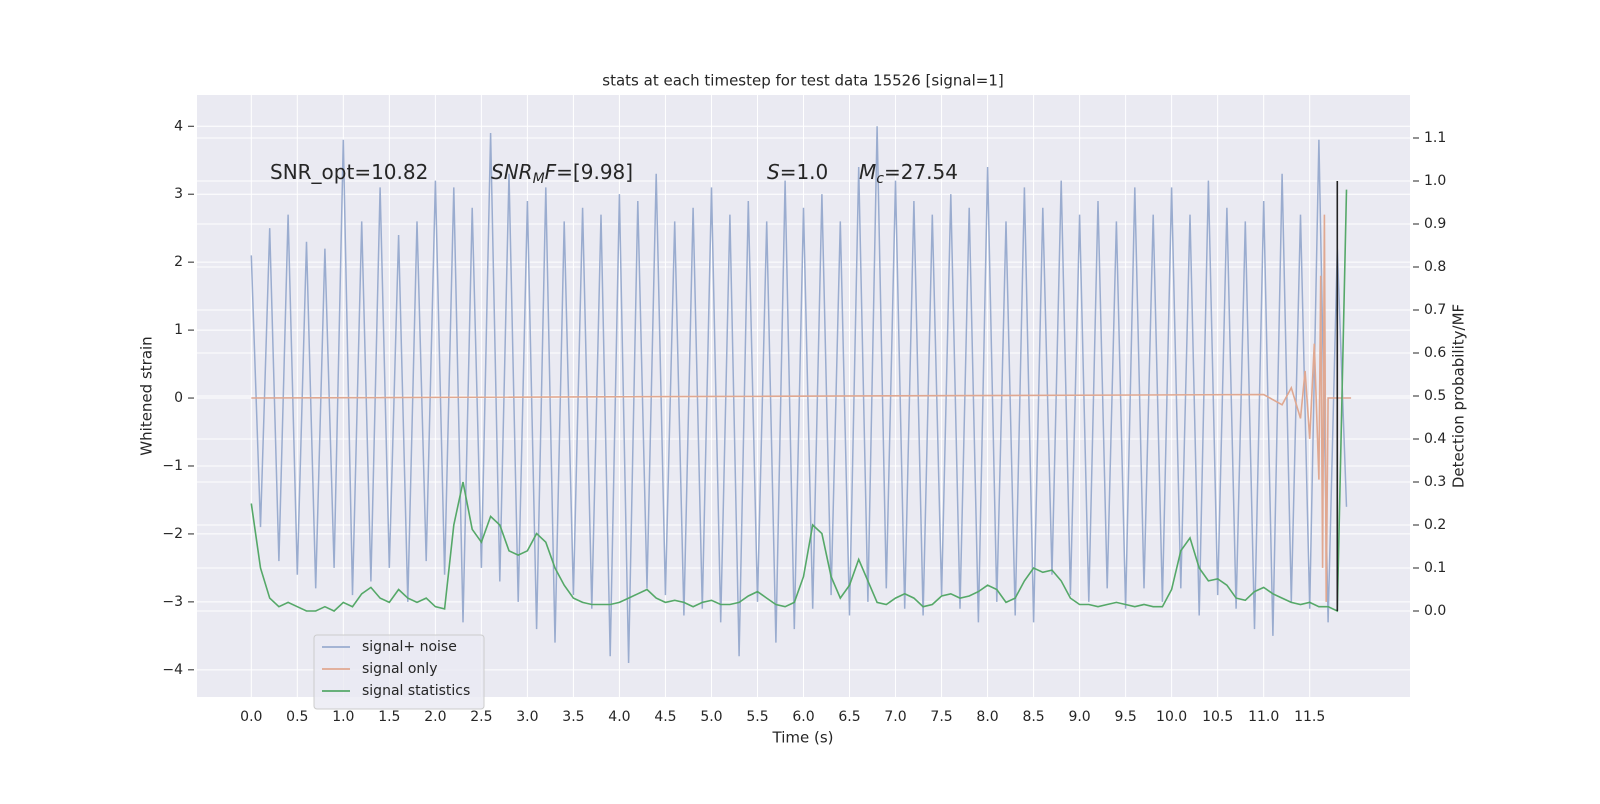  Describe the element at coordinates (512, 172) in the screenshot. I see `annotation-part: SNR` at that location.